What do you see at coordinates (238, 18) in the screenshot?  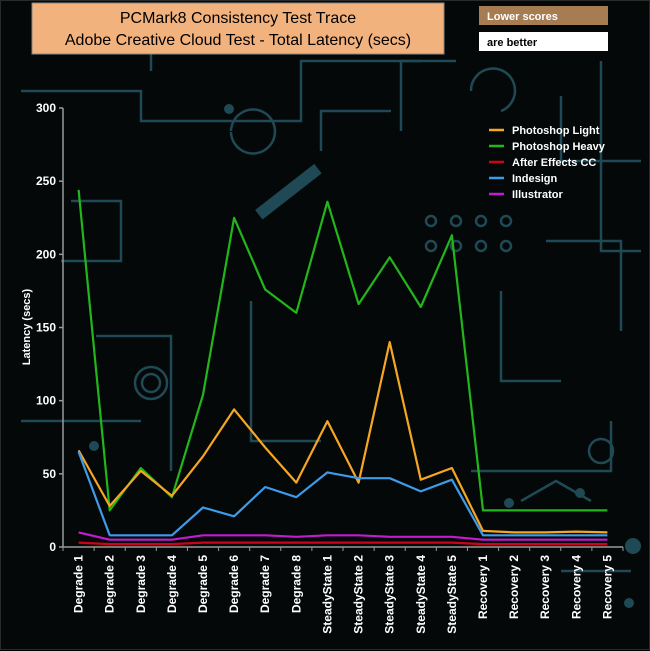 I see `chart-title: PCMark8 Consistency Test Trace` at bounding box center [238, 18].